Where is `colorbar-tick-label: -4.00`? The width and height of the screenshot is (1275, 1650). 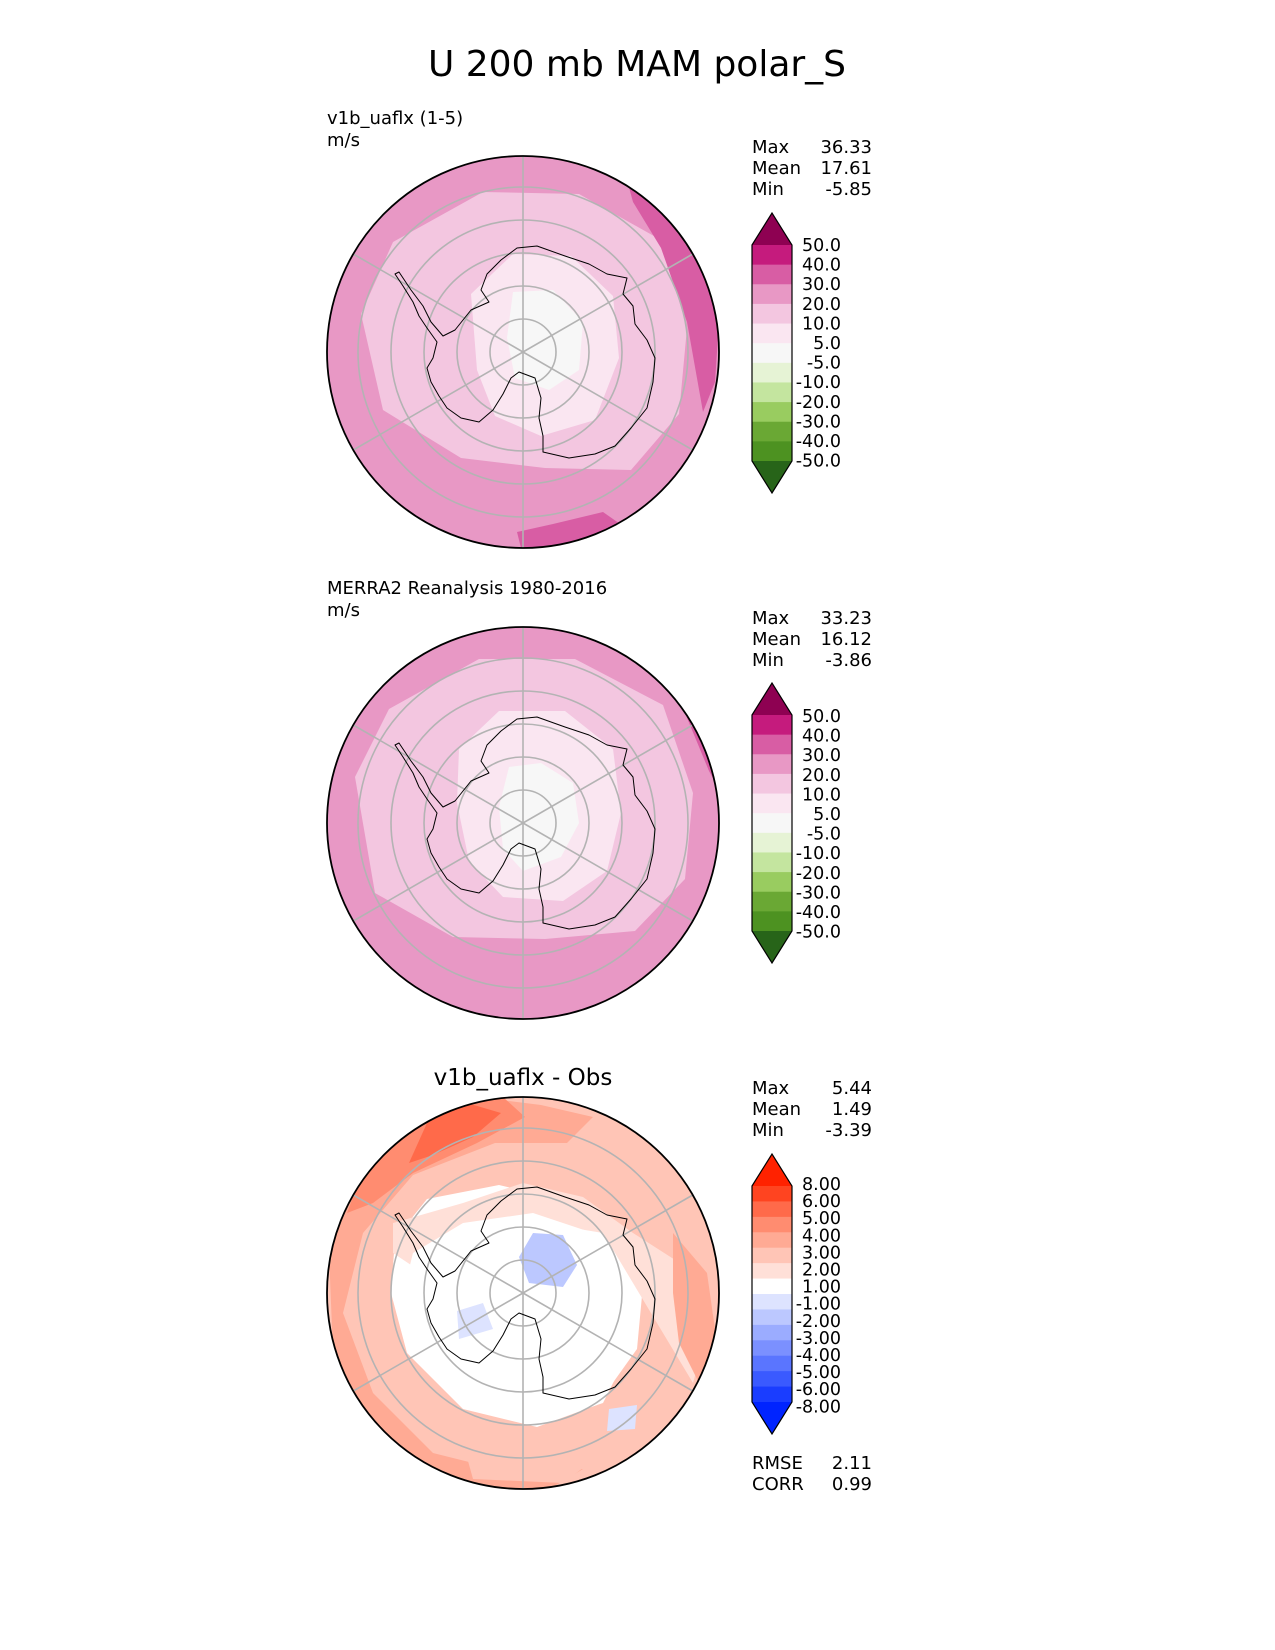
colorbar-tick-label: -4.00 is located at coordinates (818, 1356).